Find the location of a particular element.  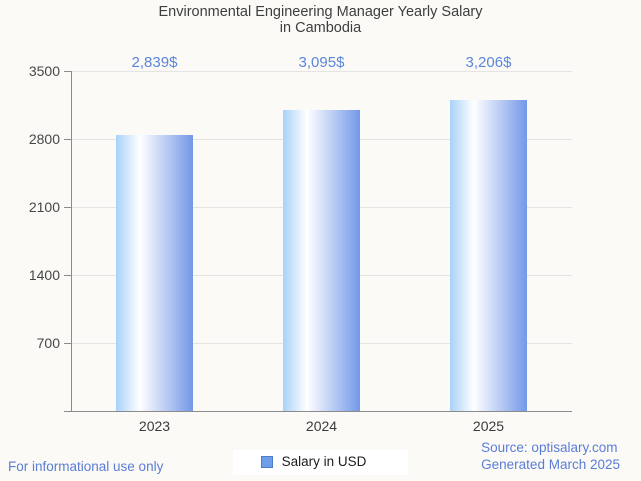

x-axis-line is located at coordinates (318, 411).